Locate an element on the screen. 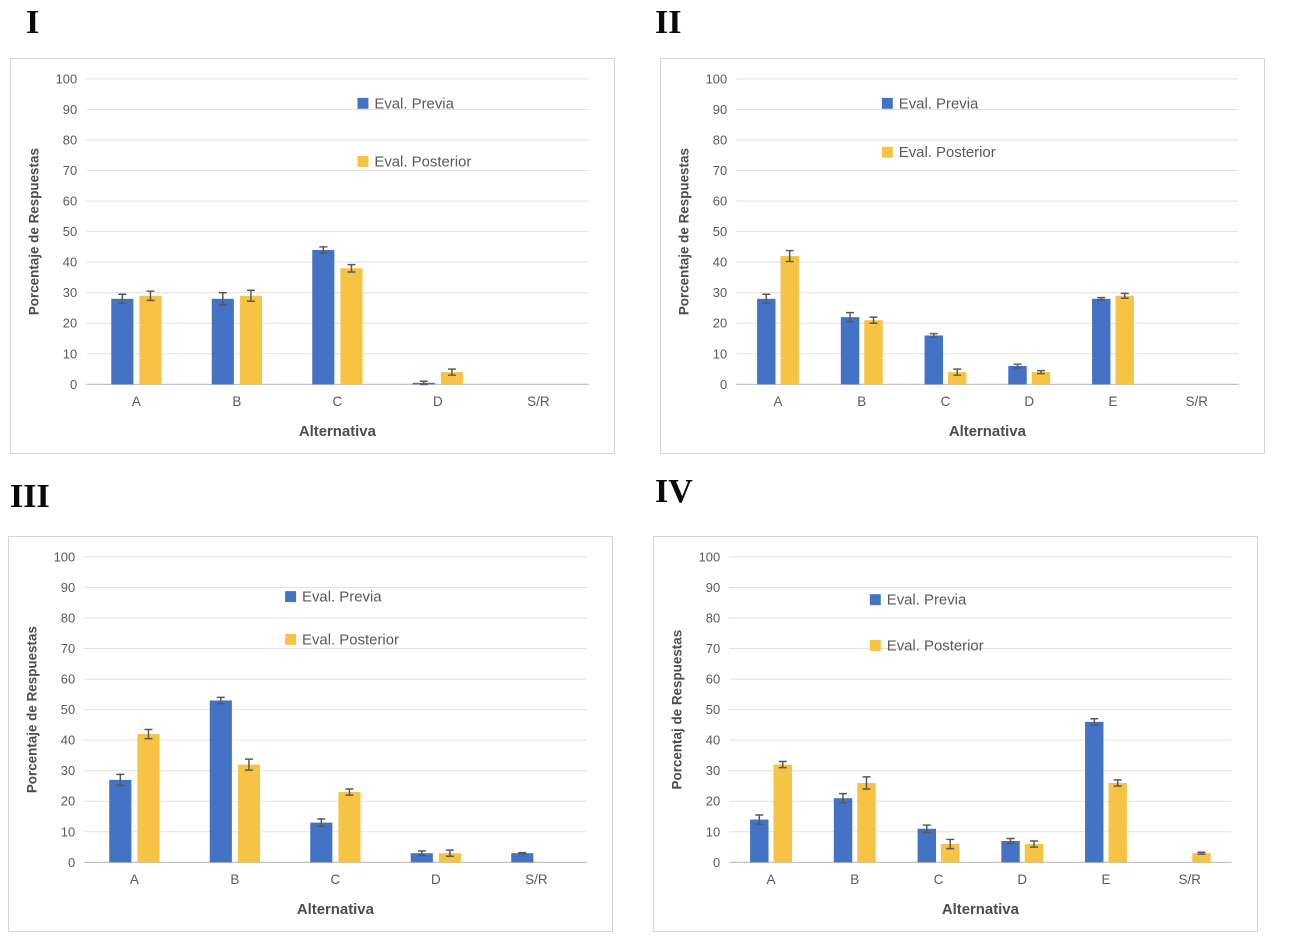 Image resolution: width=1292 pixels, height=942 pixels. errorbar-previa-c is located at coordinates (926, 829).